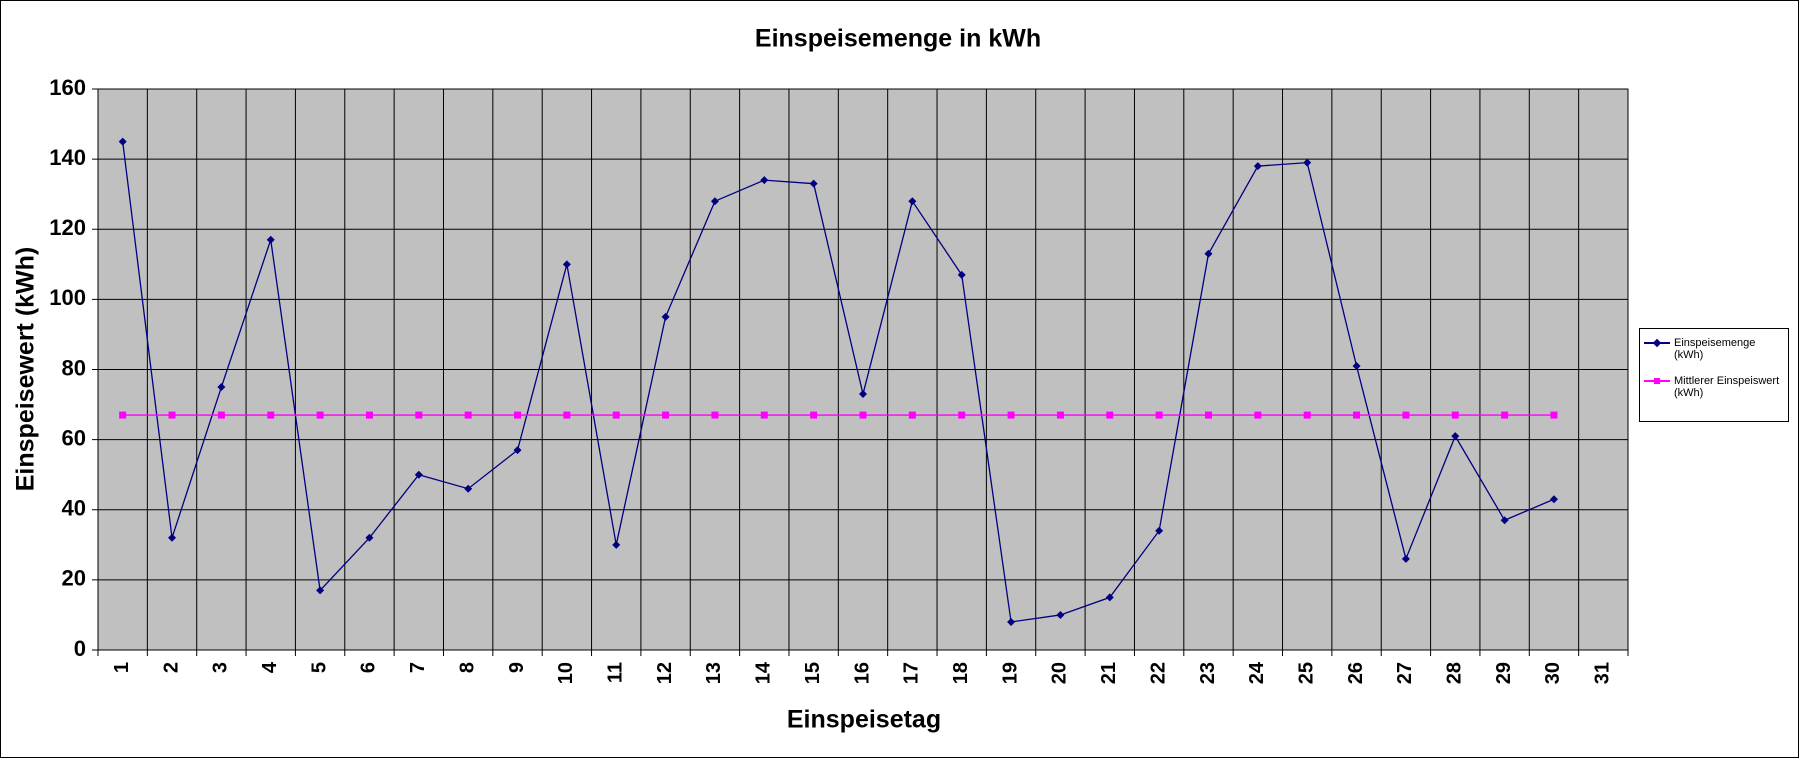  Describe the element at coordinates (961, 673) in the screenshot. I see `x-tick-label: 18` at that location.